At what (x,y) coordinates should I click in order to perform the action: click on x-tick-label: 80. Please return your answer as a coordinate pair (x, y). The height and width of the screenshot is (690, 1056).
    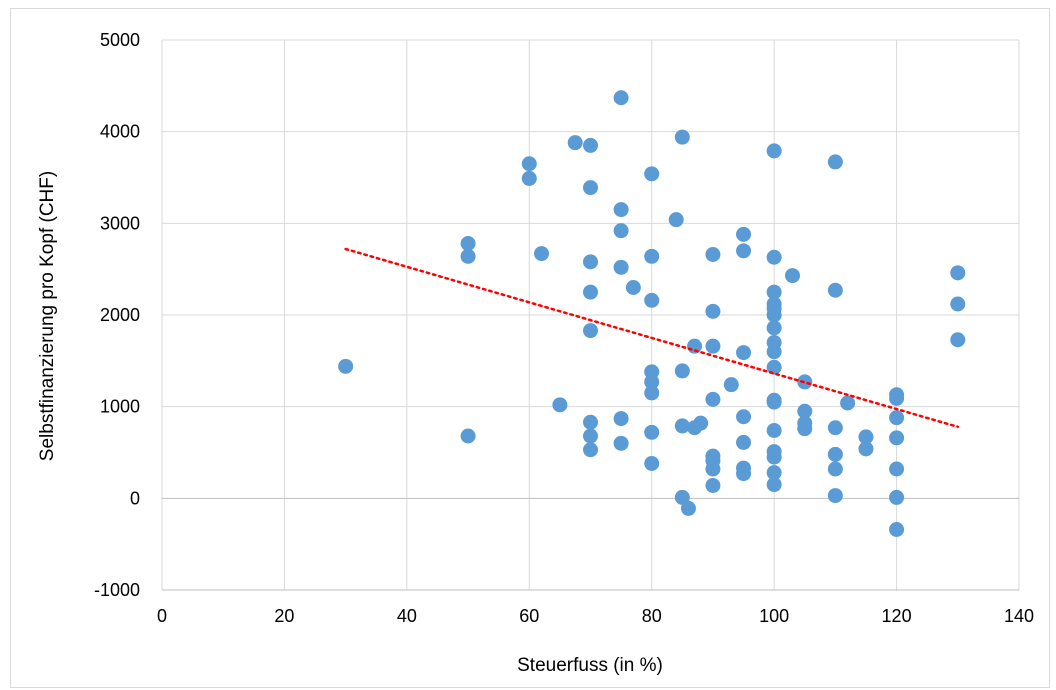
    Looking at the image, I should click on (652, 616).